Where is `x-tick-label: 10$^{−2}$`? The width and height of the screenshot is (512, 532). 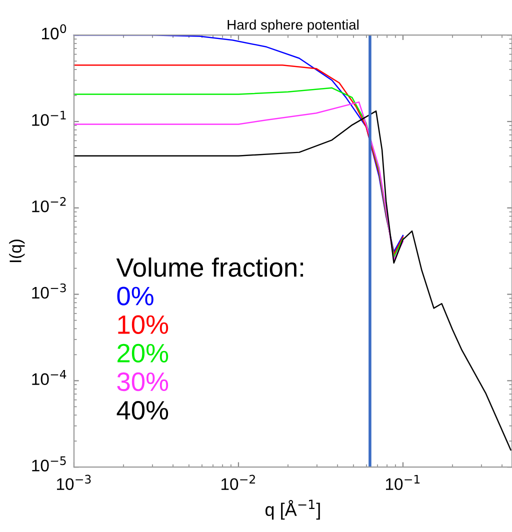
x-tick-label: 10$^{−2}$ is located at coordinates (238, 482).